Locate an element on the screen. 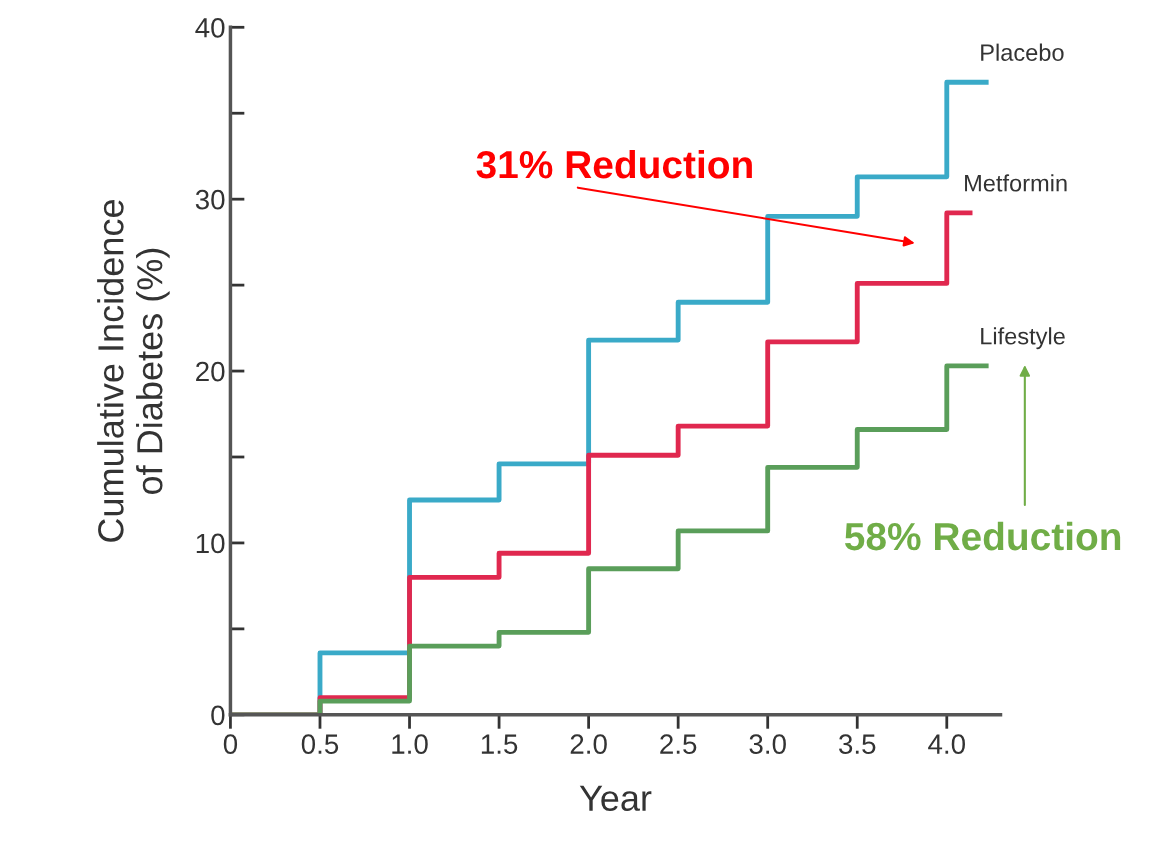 Image resolution: width=1158 pixels, height=853 pixels. x-axis-title: Year is located at coordinates (615, 798).